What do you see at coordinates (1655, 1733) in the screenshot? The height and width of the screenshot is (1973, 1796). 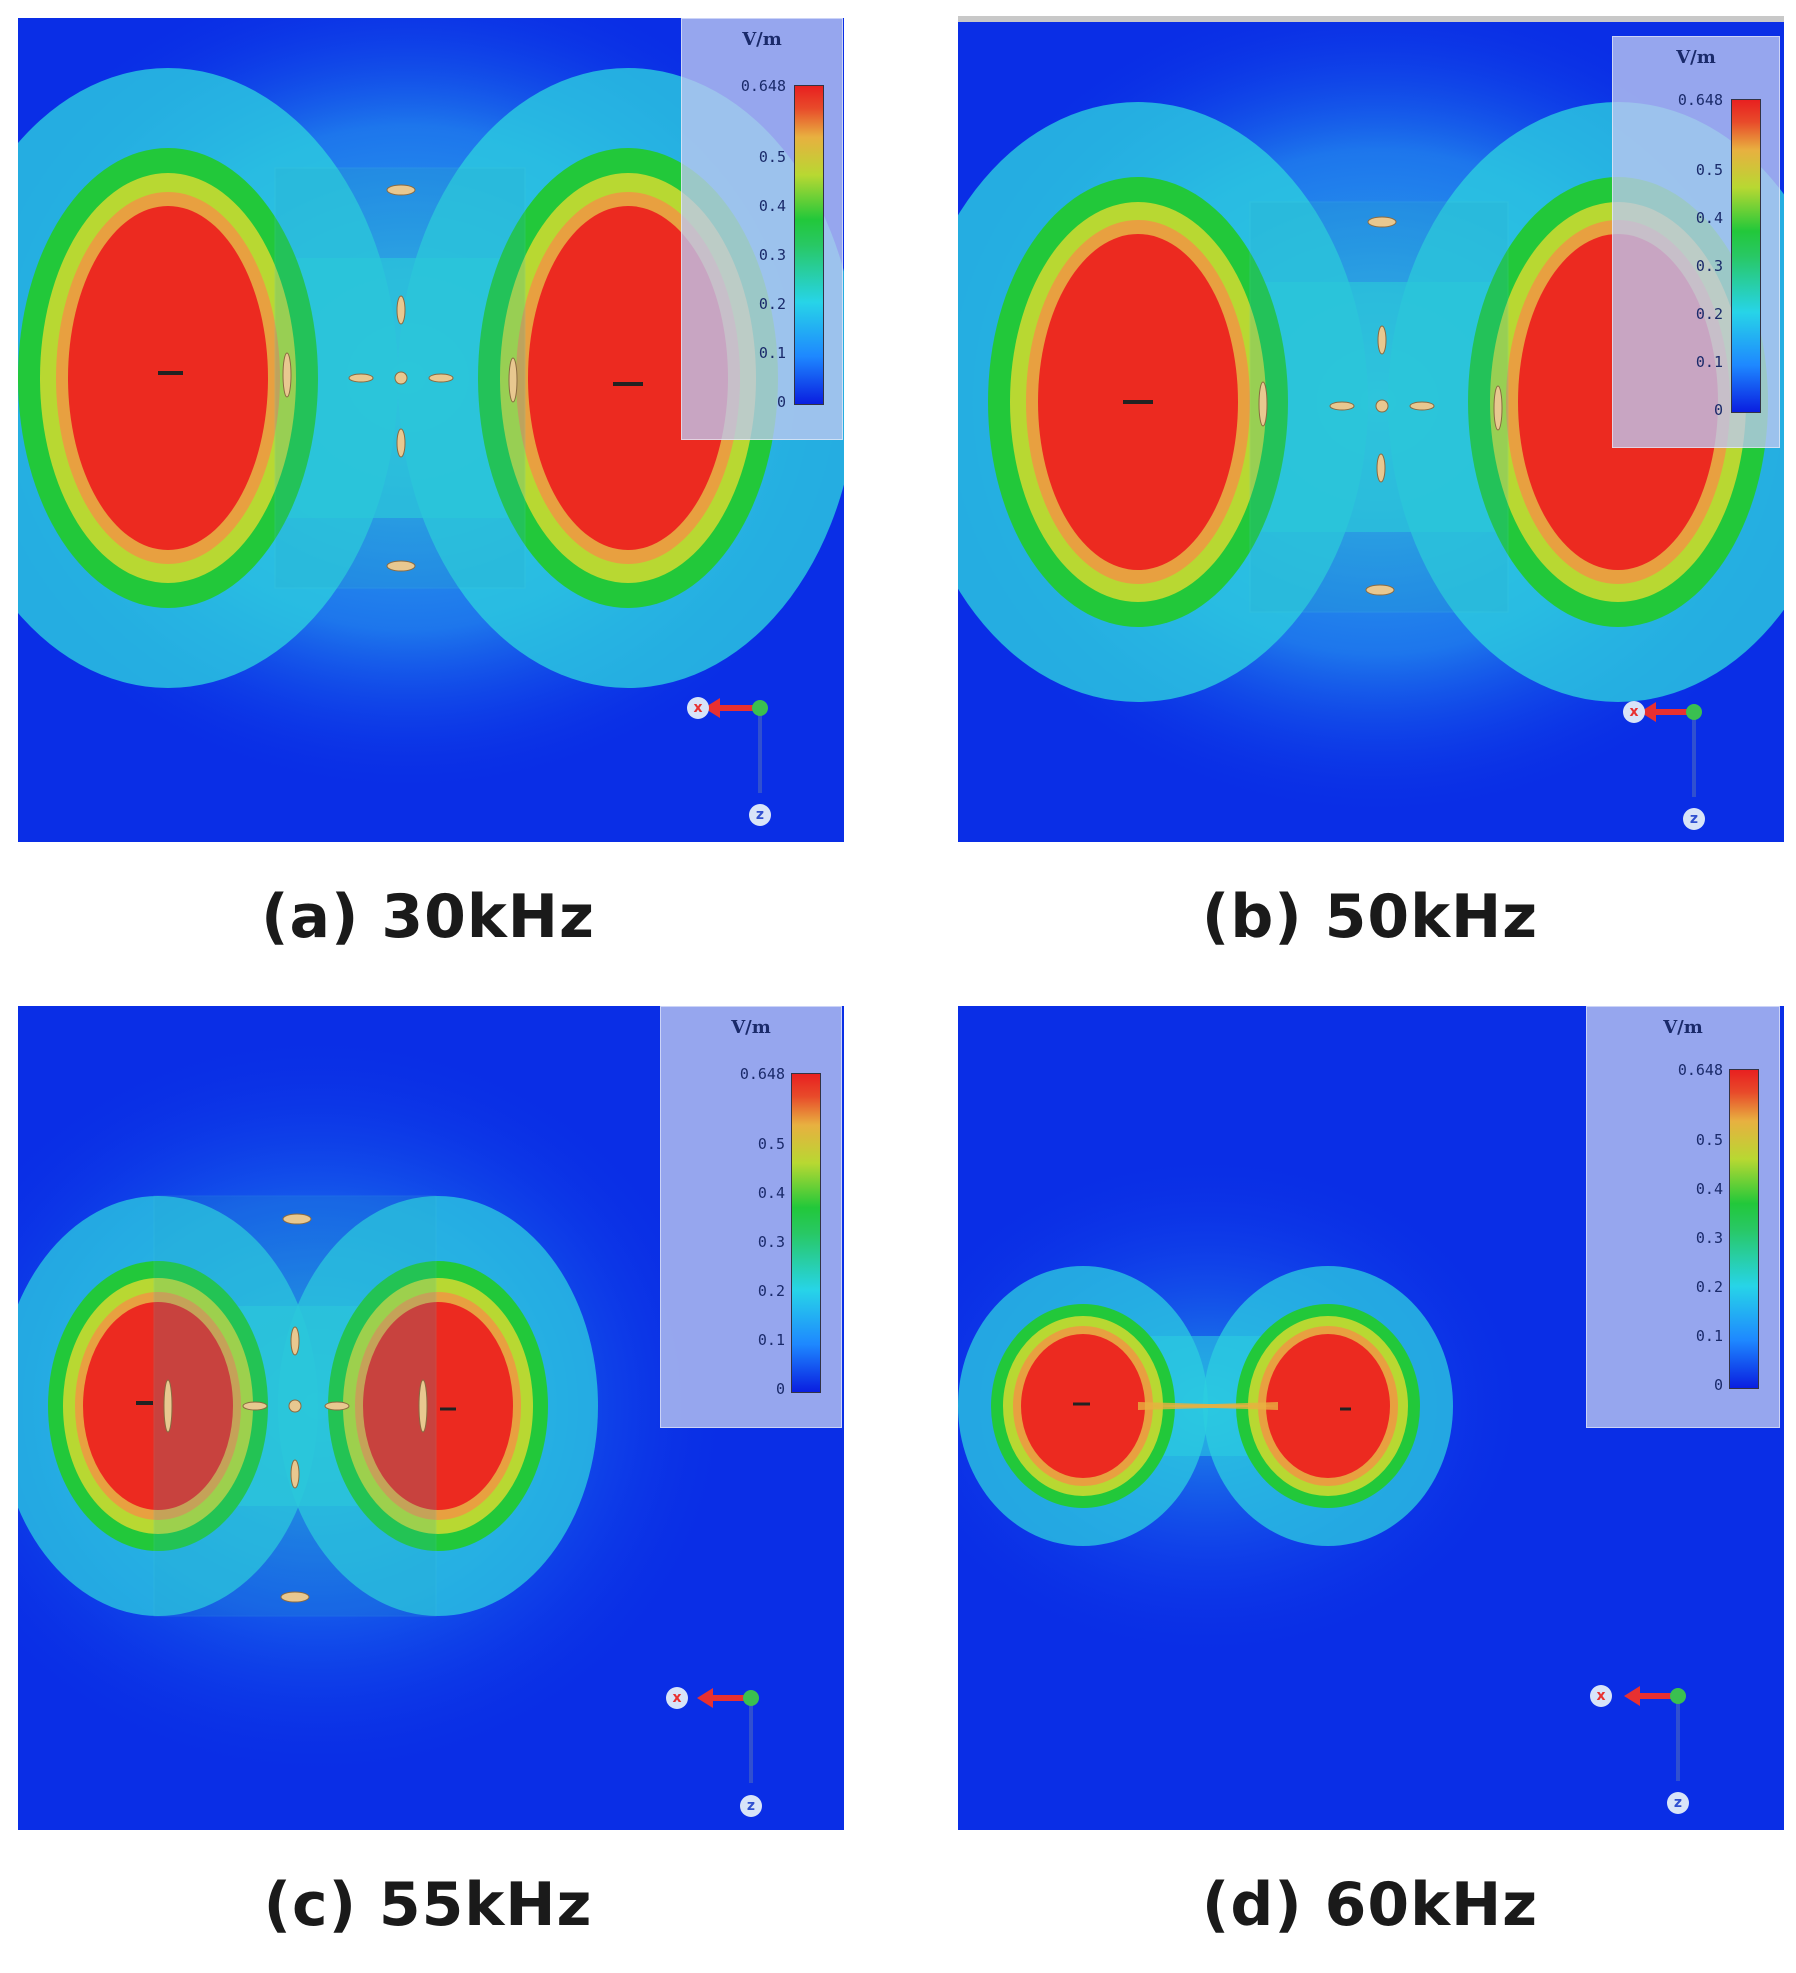 I see `axis-triad-d` at bounding box center [1655, 1733].